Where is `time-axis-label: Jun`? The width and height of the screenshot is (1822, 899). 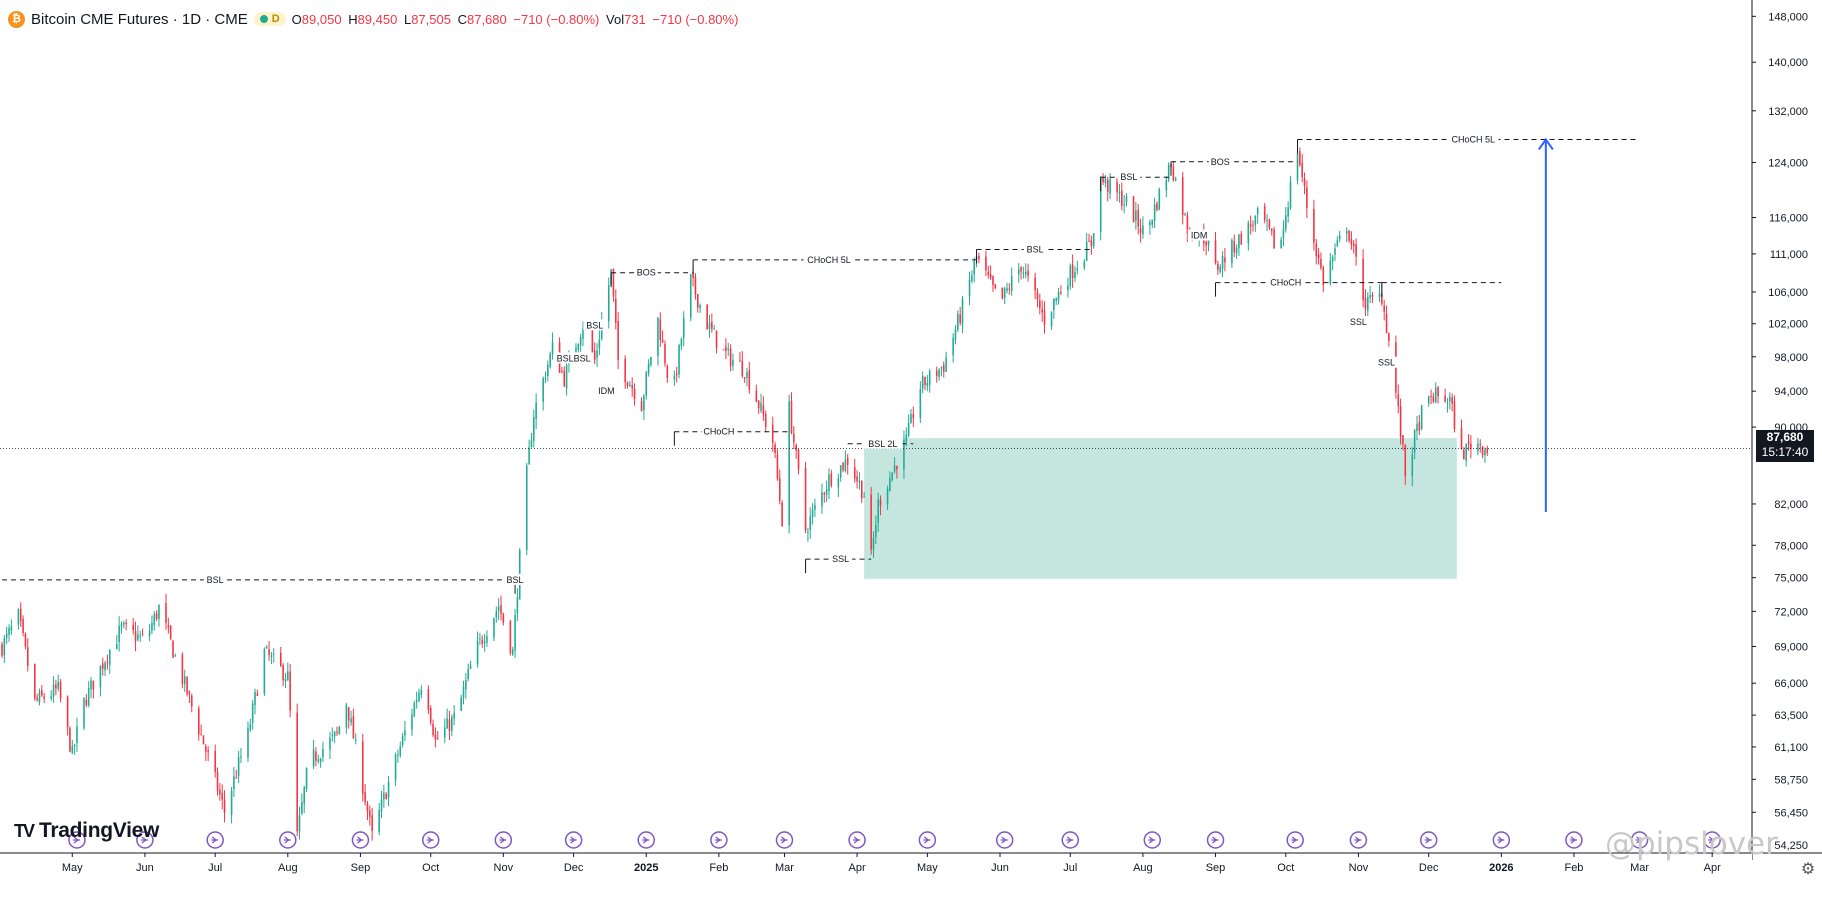
time-axis-label: Jun is located at coordinates (1000, 868).